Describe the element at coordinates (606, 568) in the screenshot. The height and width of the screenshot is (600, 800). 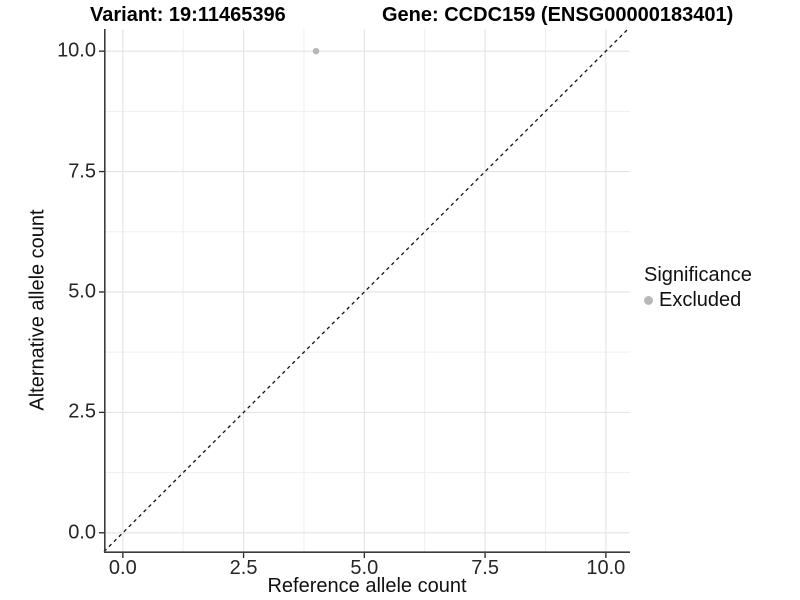
I see `x-tick-label: 10.0` at that location.